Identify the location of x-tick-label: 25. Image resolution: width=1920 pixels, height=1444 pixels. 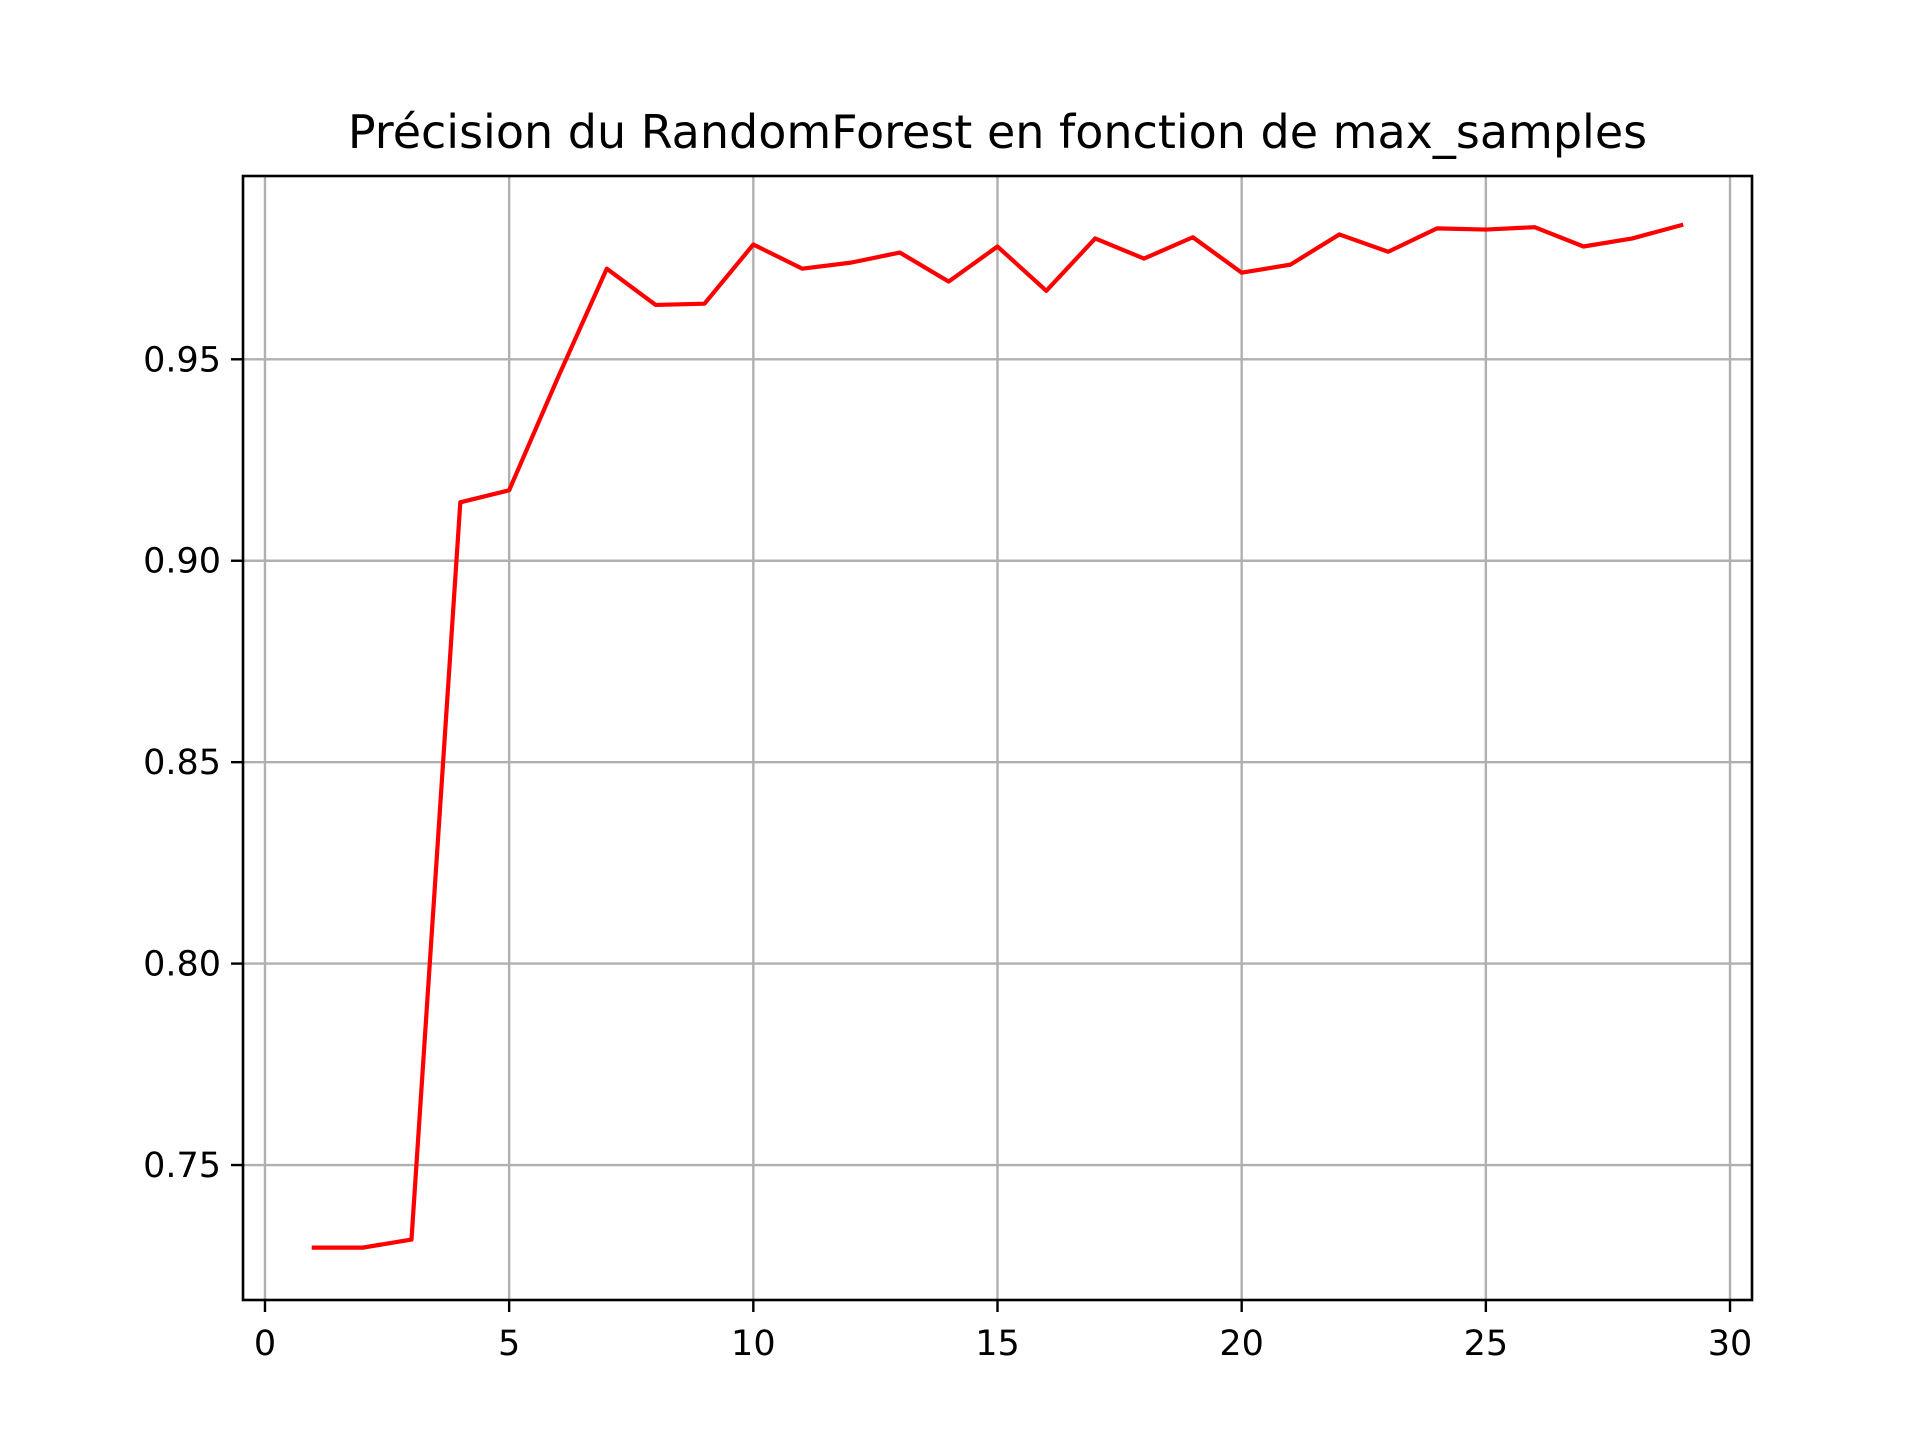
(1486, 1344).